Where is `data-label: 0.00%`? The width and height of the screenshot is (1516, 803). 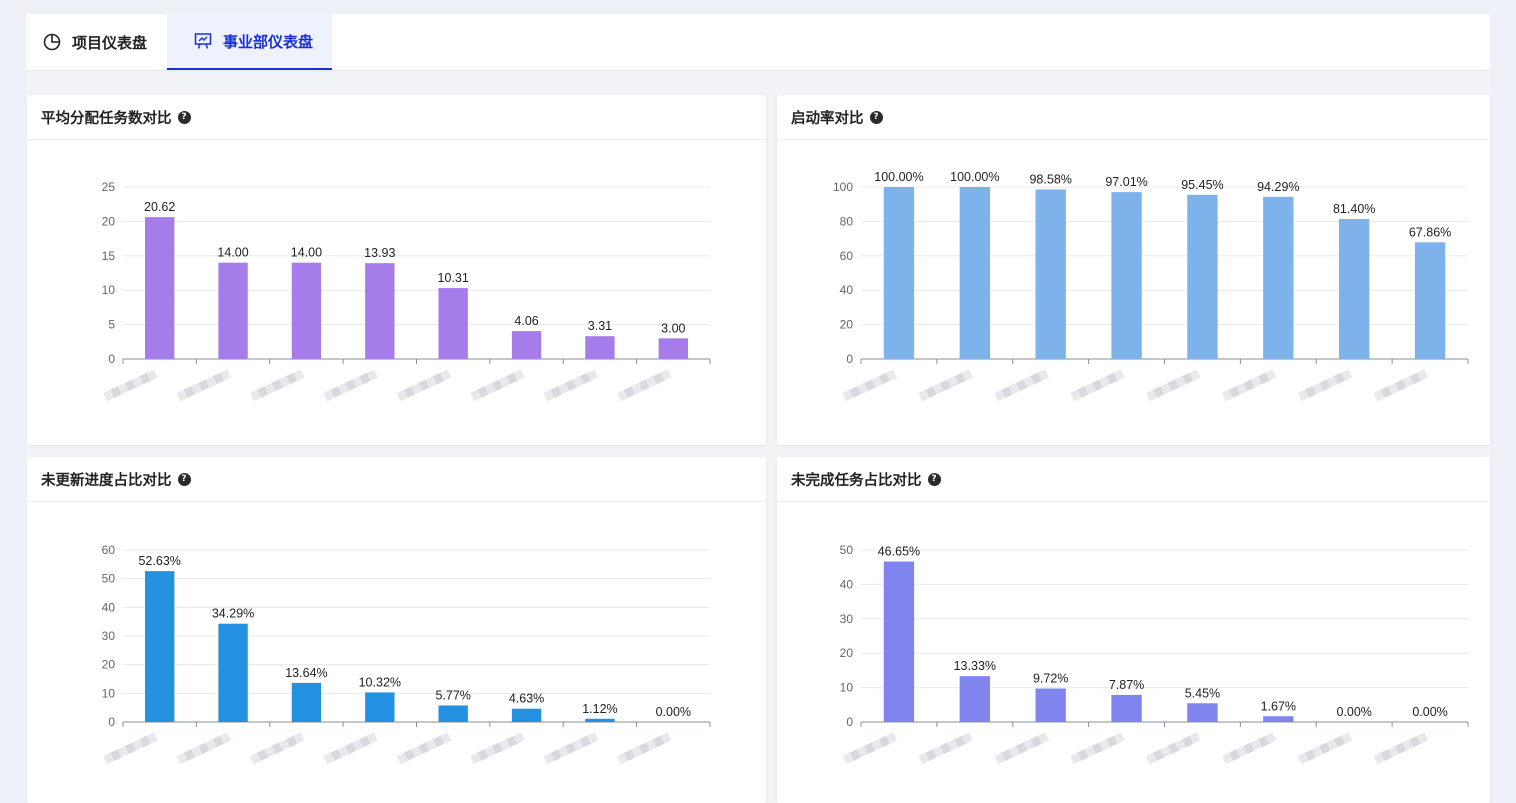 data-label: 0.00% is located at coordinates (673, 712).